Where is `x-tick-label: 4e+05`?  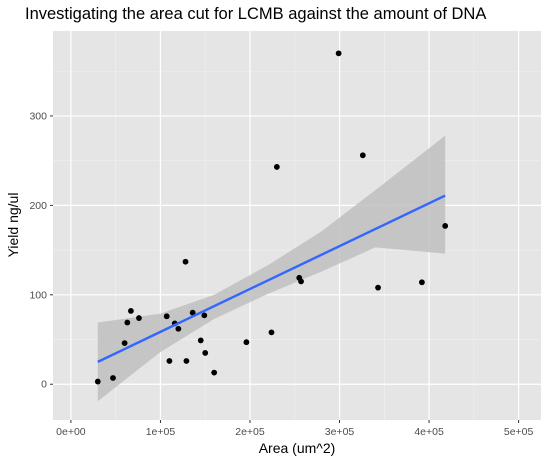 x-tick-label: 4e+05 is located at coordinates (429, 432).